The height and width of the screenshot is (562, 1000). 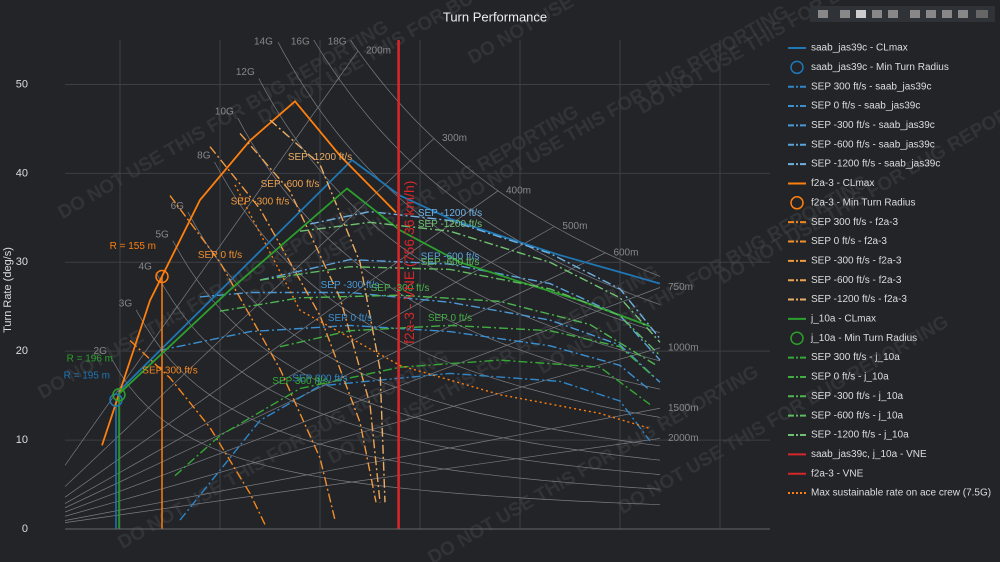 What do you see at coordinates (518, 190) in the screenshot?
I see `radius-line-label: 400m` at bounding box center [518, 190].